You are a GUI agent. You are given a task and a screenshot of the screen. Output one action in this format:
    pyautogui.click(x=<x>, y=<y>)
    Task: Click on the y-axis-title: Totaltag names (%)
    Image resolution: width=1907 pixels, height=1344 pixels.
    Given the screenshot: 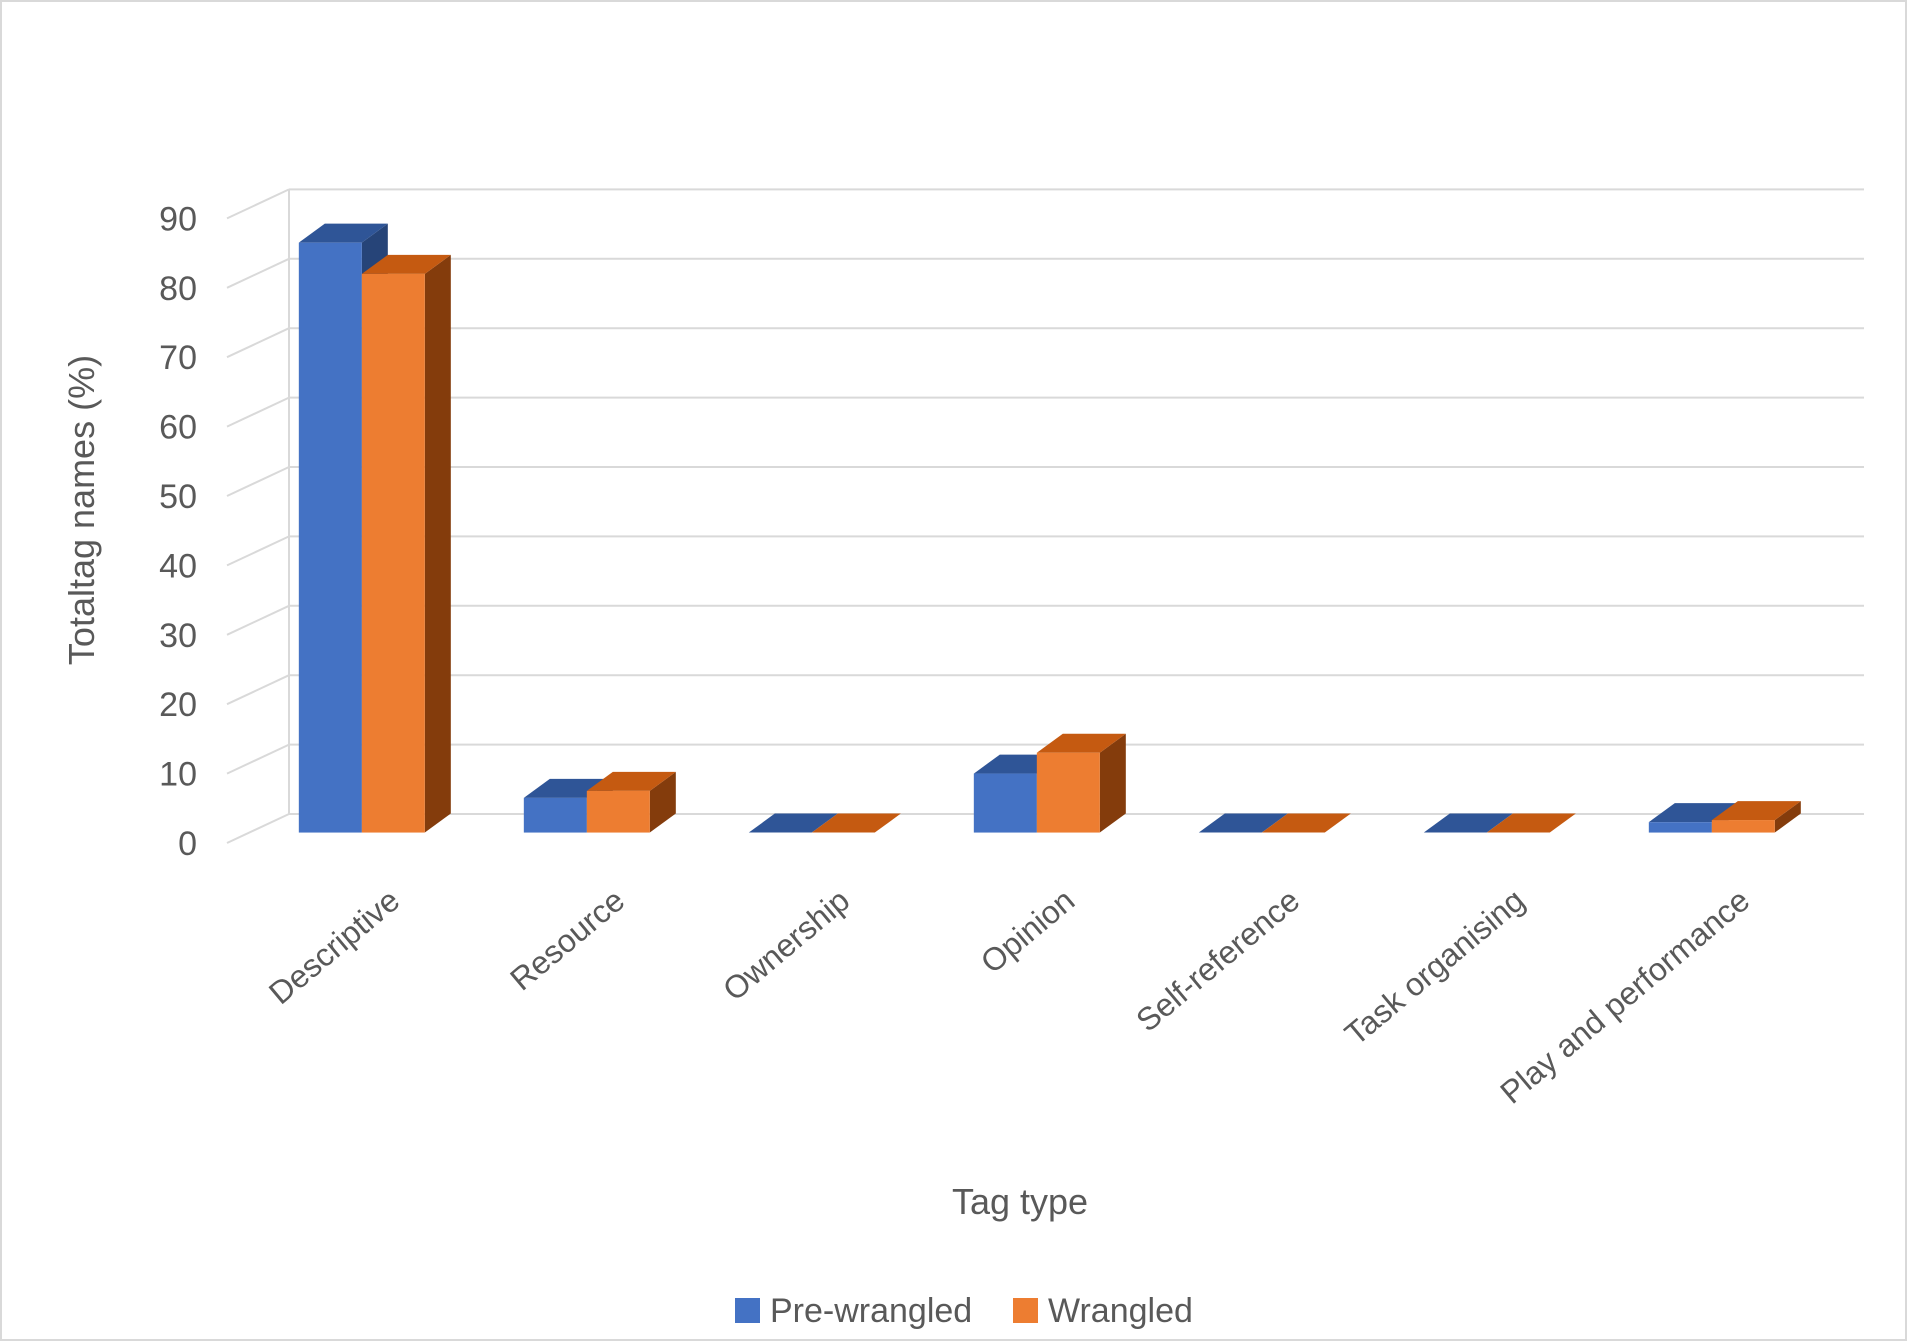 What is the action you would take?
    pyautogui.click(x=81, y=510)
    